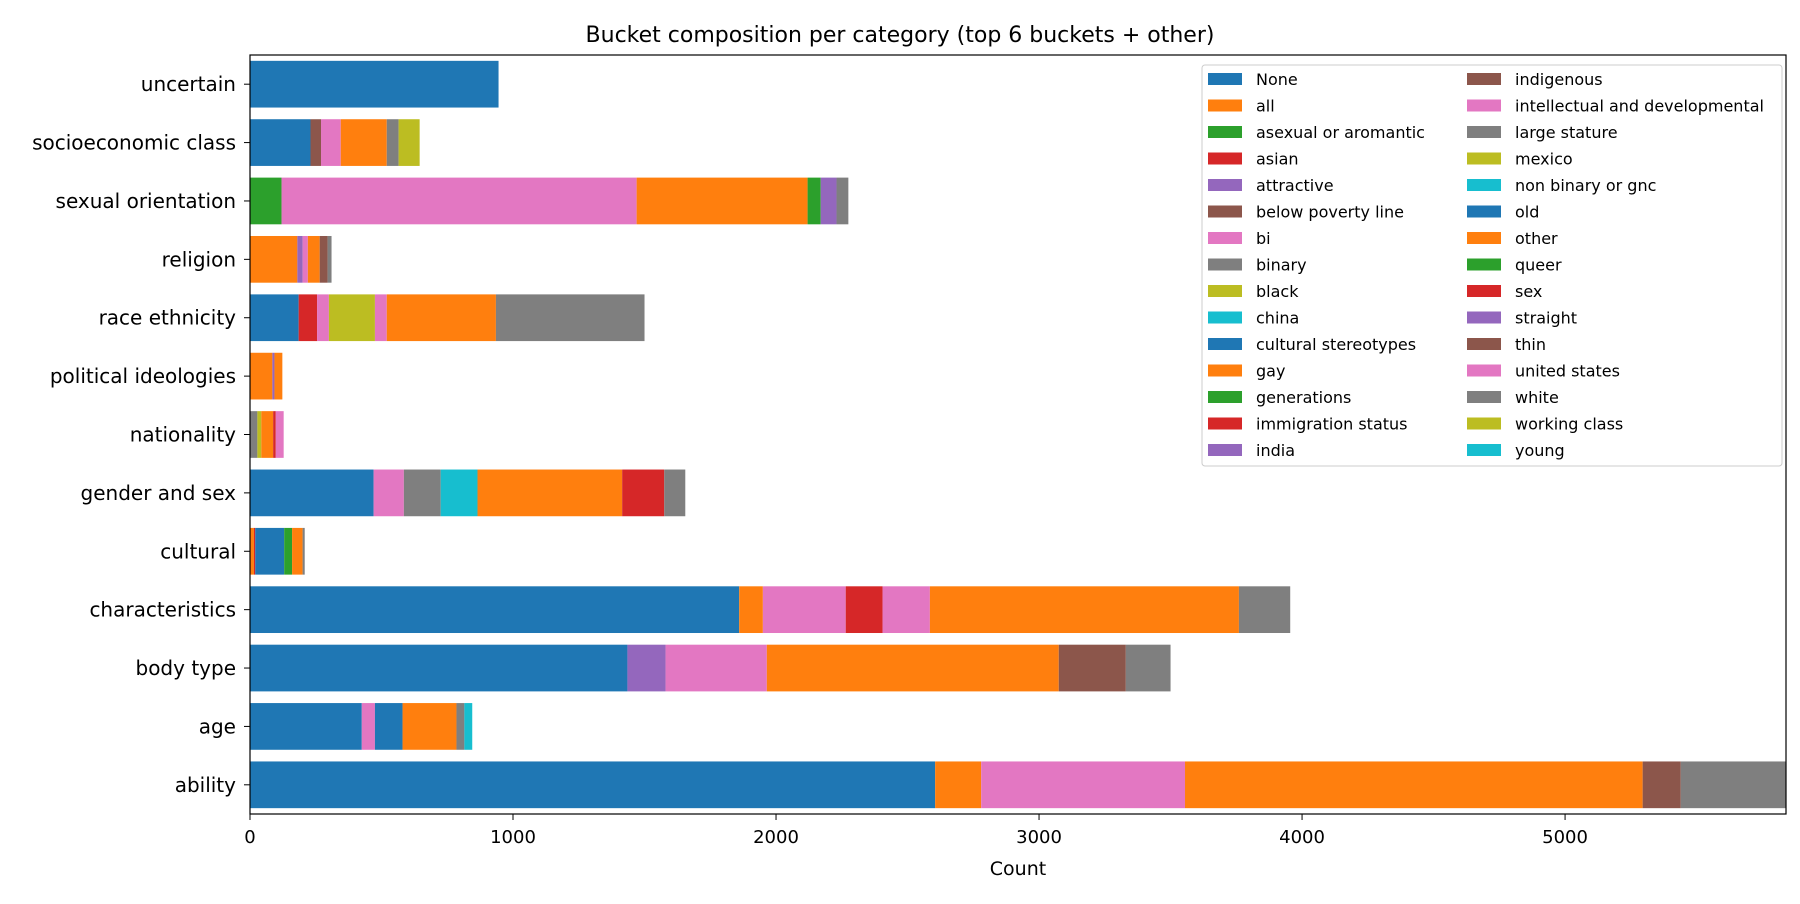 This screenshot has width=1800, height=904. Describe the element at coordinates (1514, 265) in the screenshot. I see `legend-item: queer` at that location.